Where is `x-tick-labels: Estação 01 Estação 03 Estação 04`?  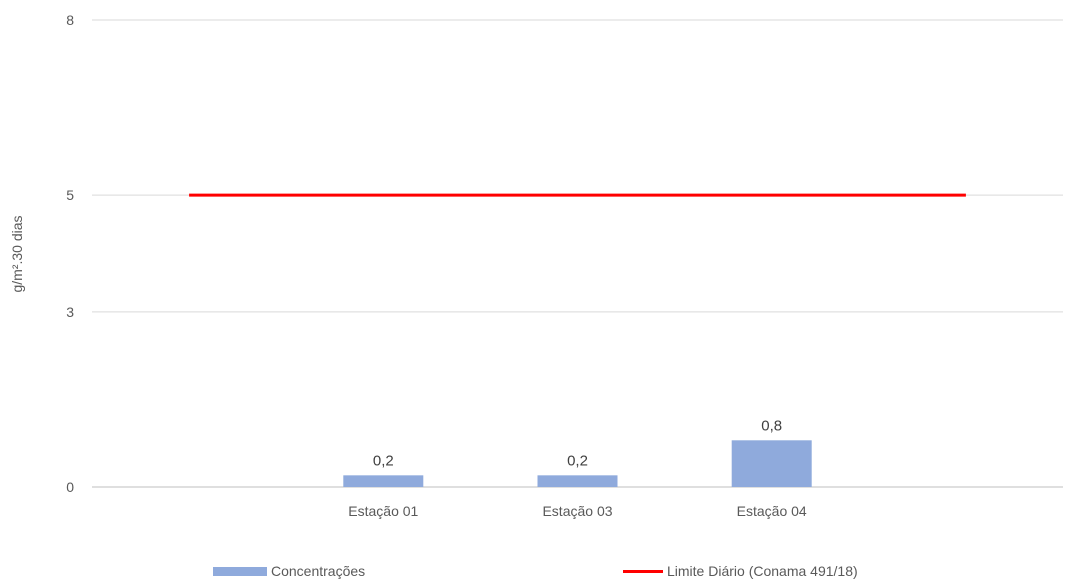
x-tick-labels: Estação 01 Estação 03 Estação 04 is located at coordinates (577, 511).